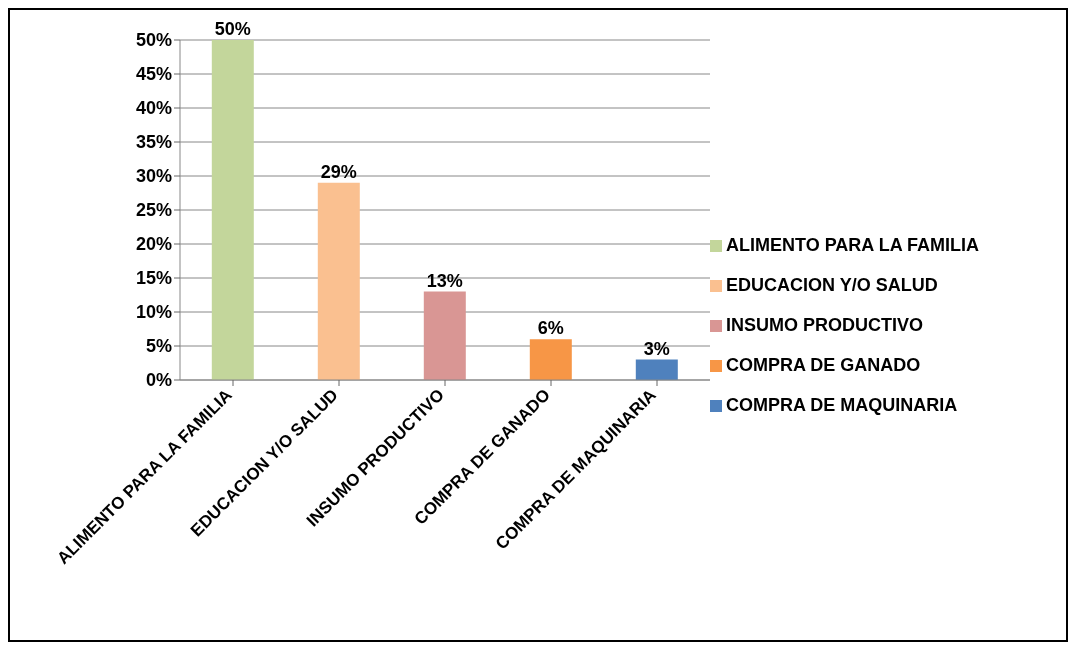  I want to click on data-label: 50%, so click(232, 29).